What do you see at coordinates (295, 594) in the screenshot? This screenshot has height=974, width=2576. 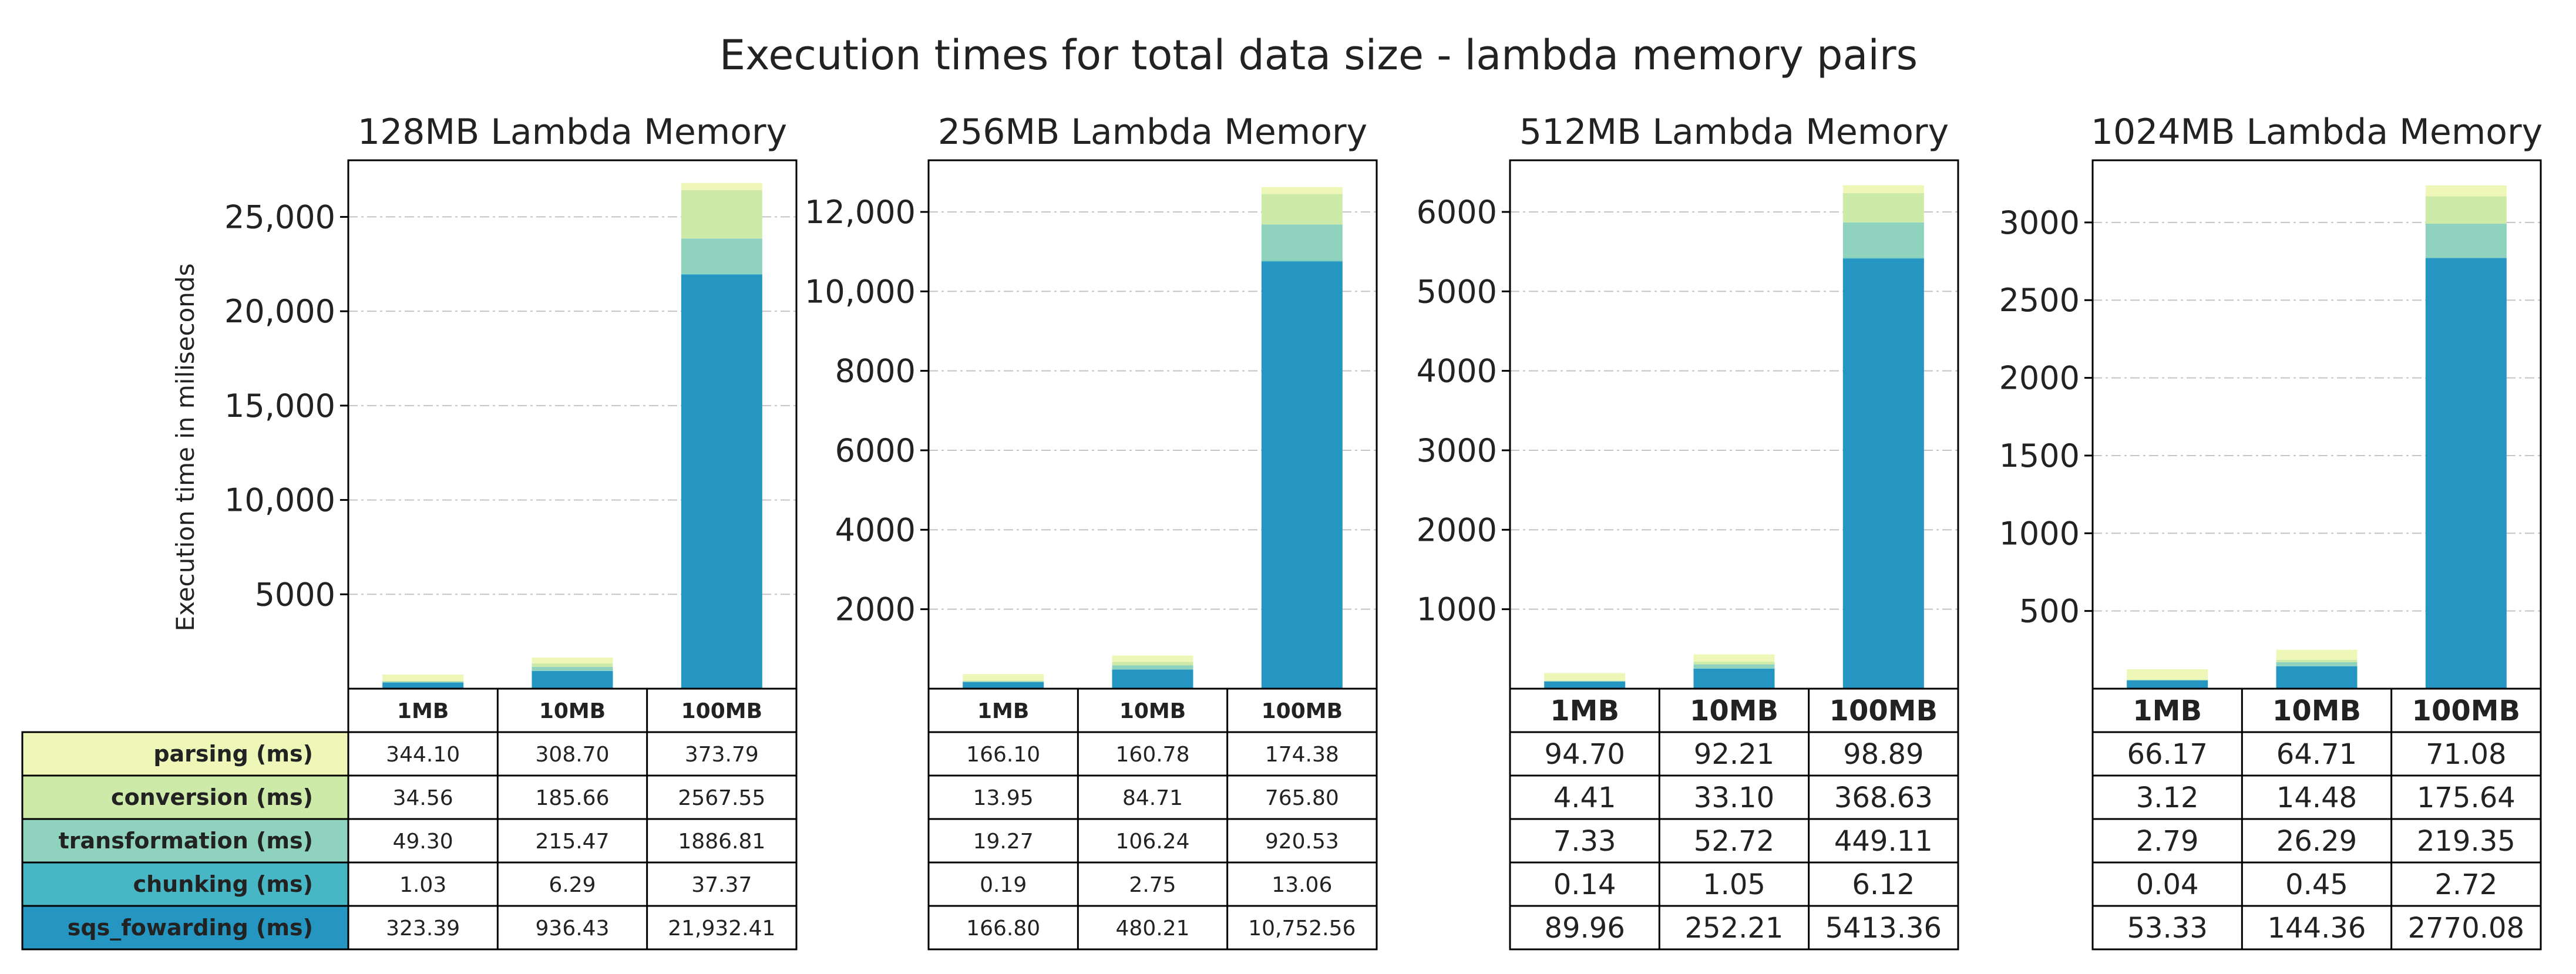 I see `y-tick-label: 5000` at bounding box center [295, 594].